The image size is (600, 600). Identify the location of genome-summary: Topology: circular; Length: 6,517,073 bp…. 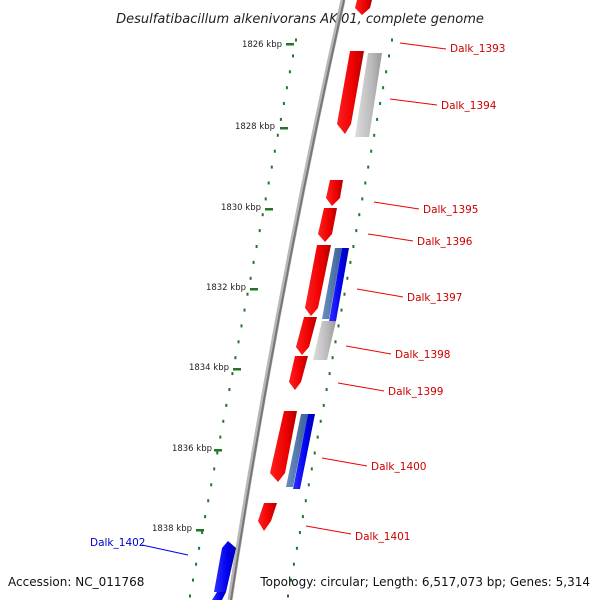
(424, 582).